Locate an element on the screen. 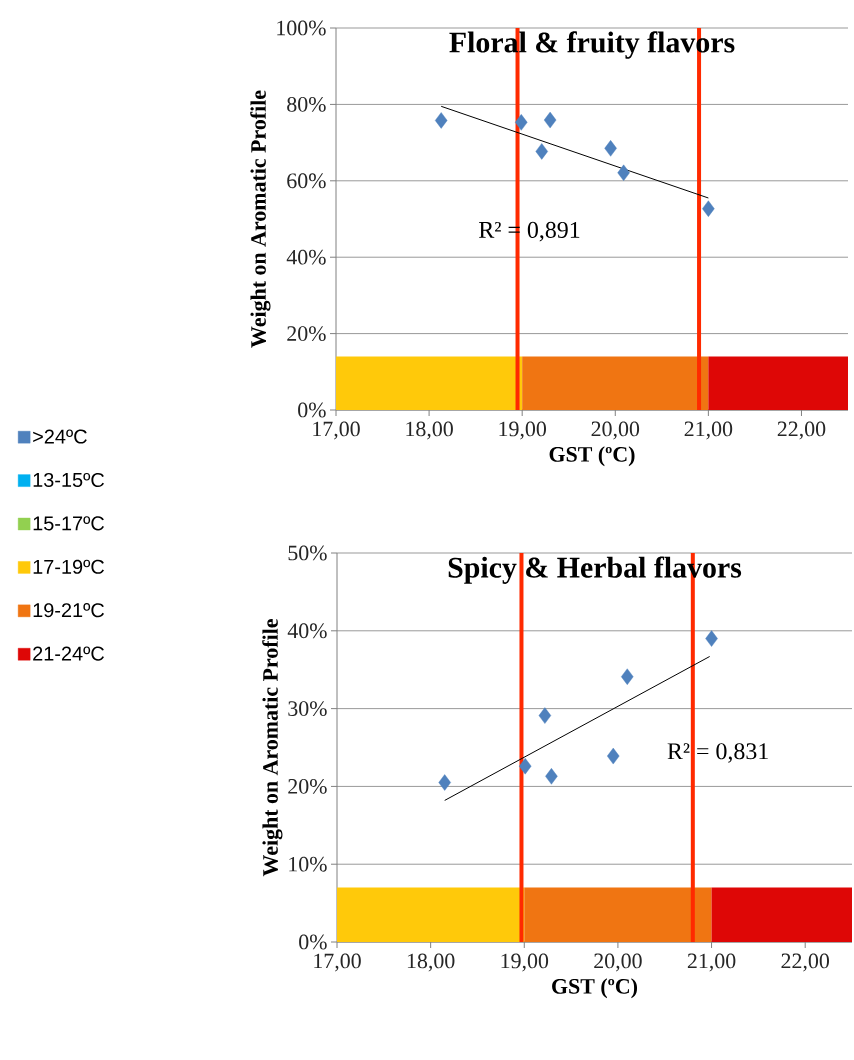  legend-label: 21-24ºC is located at coordinates (68, 653).